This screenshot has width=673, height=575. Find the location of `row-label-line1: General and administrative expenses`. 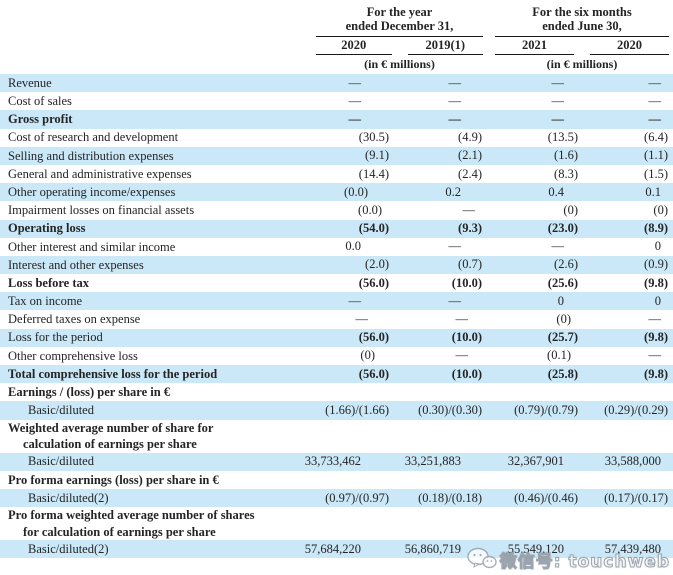

row-label-line1: General and administrative expenses is located at coordinates (100, 173).